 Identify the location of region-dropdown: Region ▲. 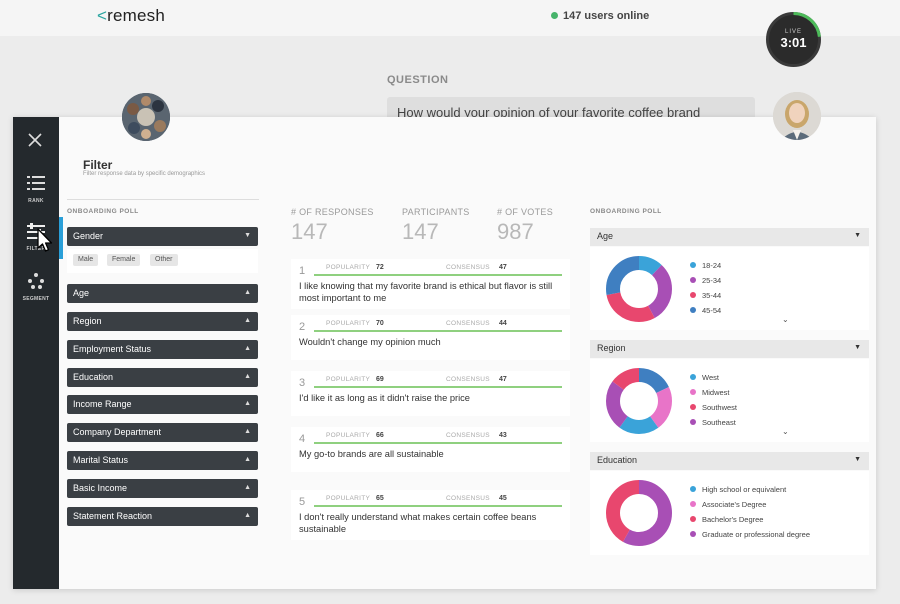
(162, 321).